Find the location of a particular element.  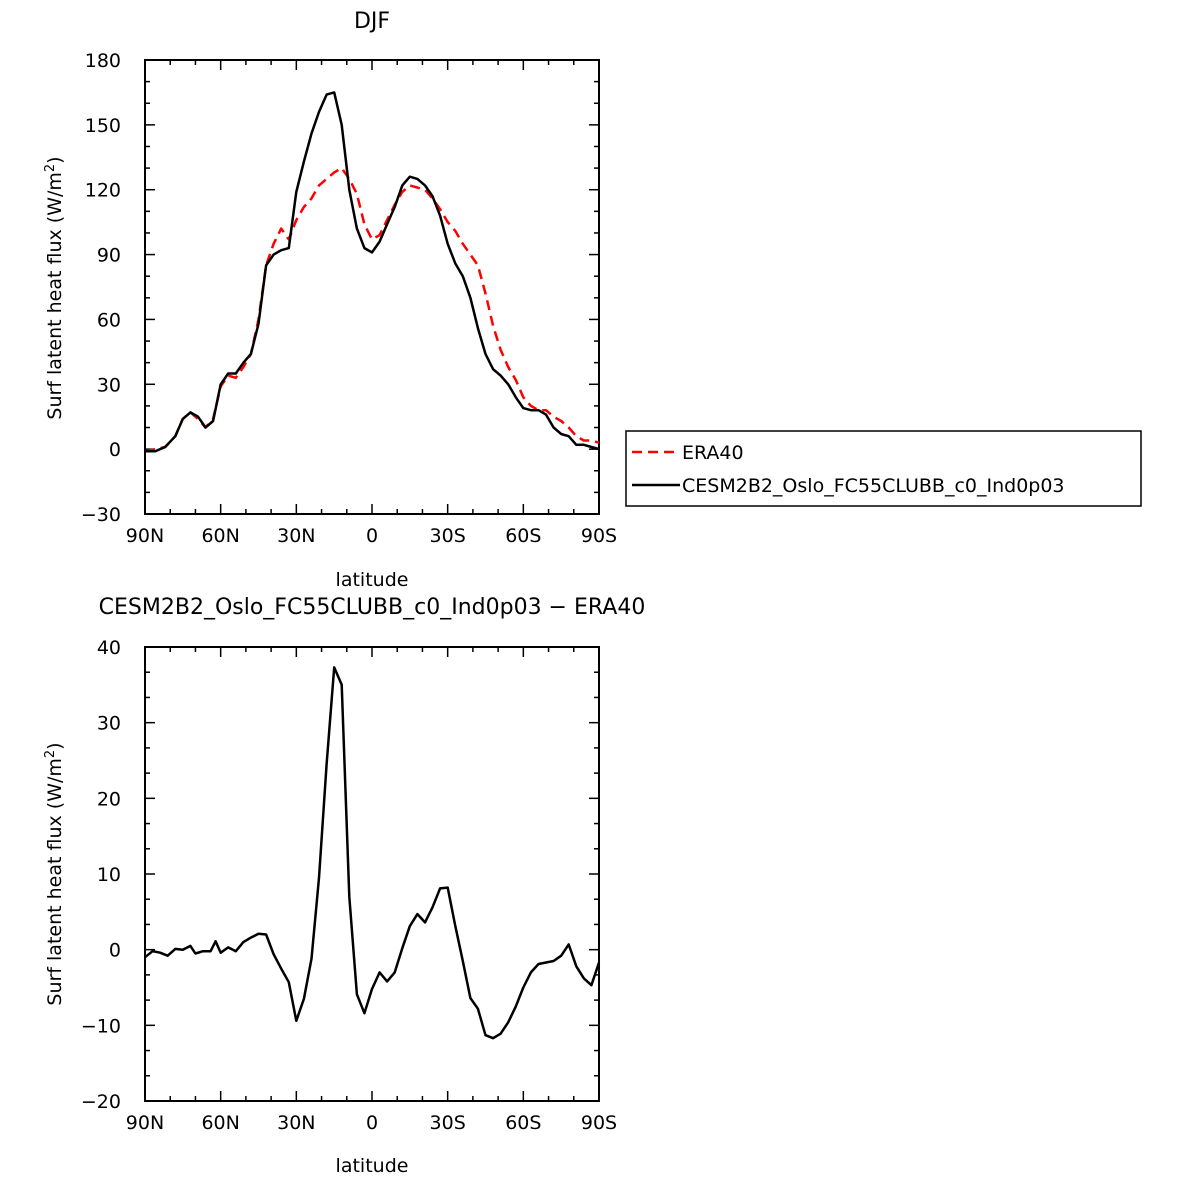

series-line-cesm2b2-oslo-fc55clubb-c0-ind0p03 is located at coordinates (372, 272).